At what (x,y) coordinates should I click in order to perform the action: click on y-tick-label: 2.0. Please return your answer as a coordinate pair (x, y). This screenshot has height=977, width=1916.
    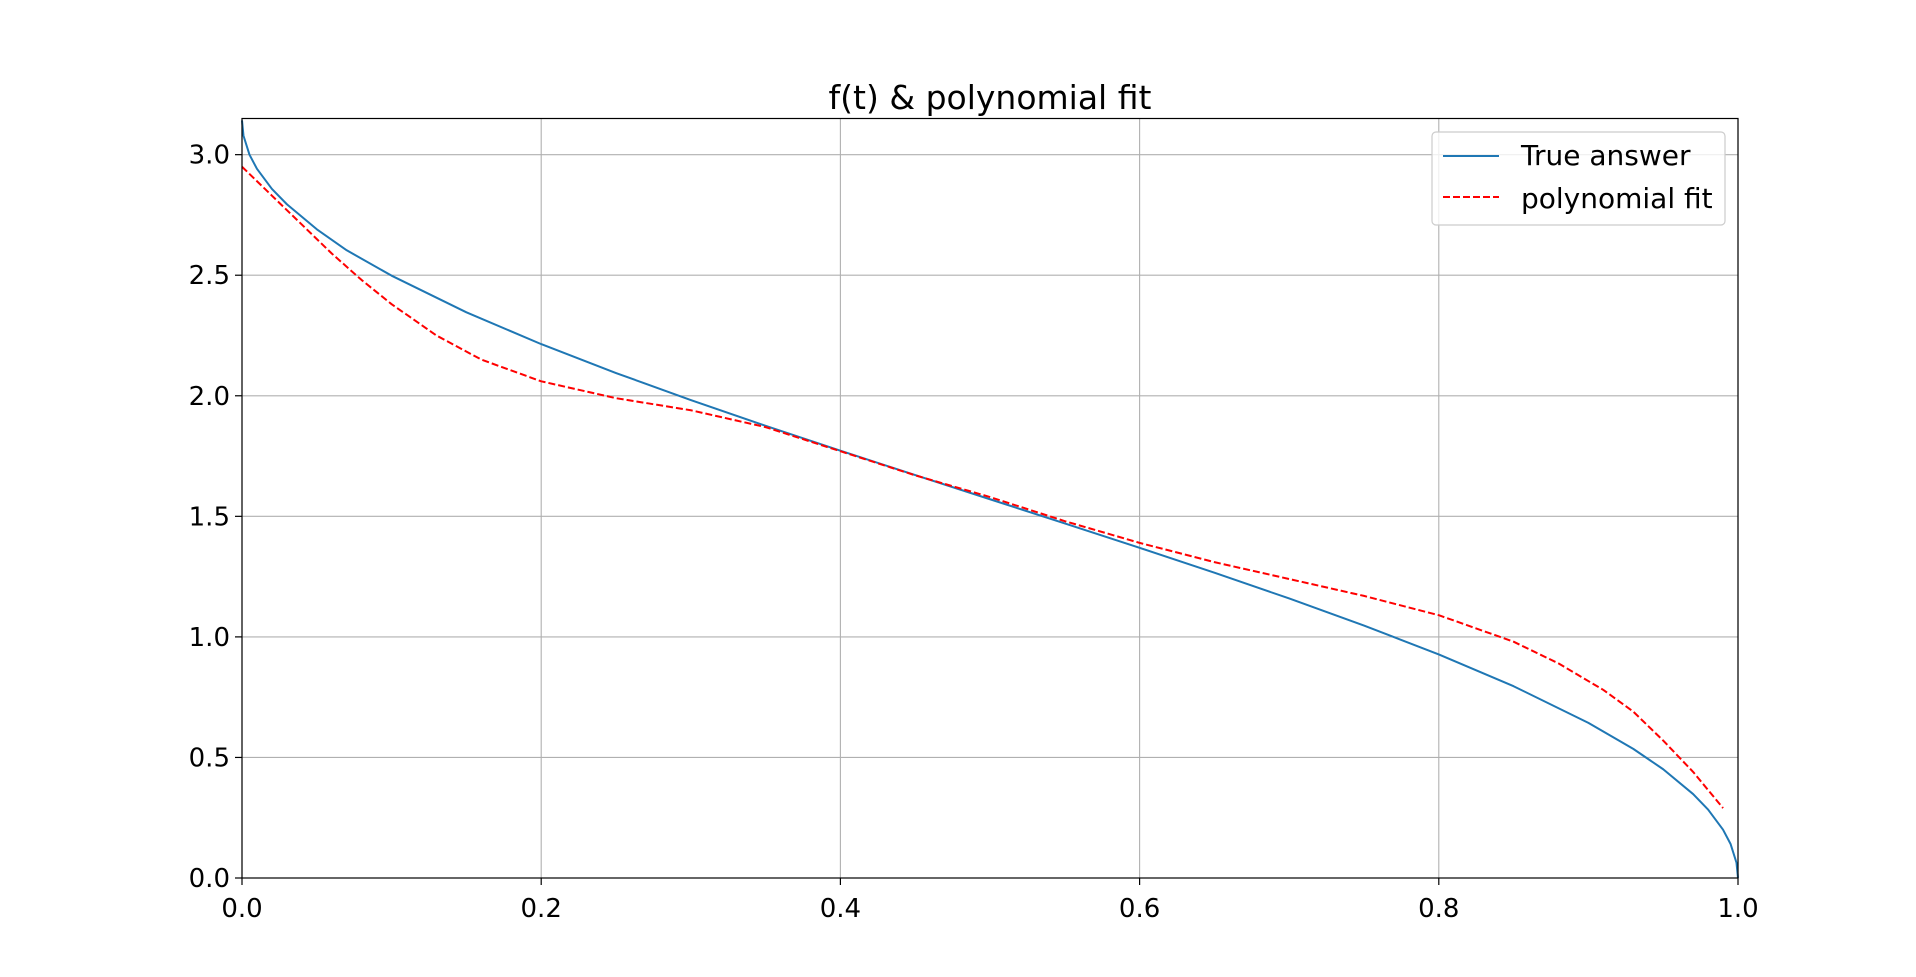
    Looking at the image, I should click on (209, 397).